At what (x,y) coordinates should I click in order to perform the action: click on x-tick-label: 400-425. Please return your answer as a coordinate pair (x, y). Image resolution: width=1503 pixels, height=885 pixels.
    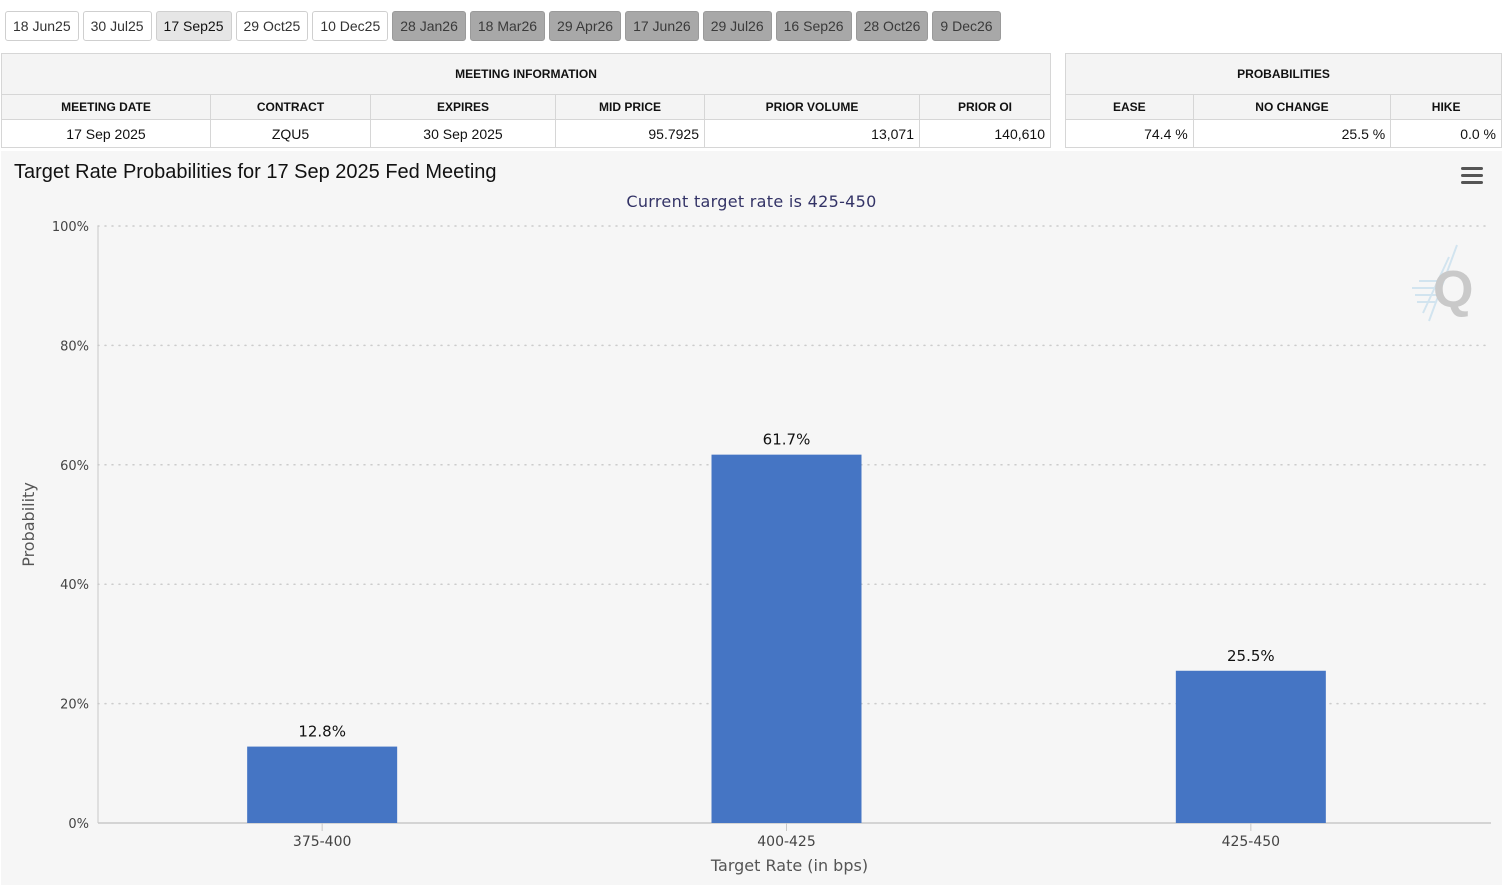
    Looking at the image, I should click on (786, 842).